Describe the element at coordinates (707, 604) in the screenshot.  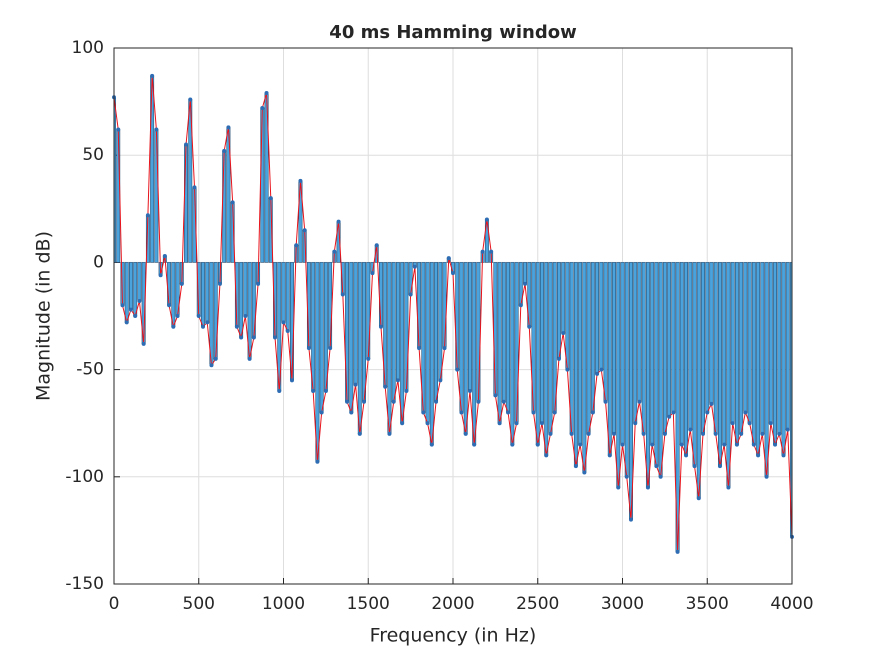
I see `x-tick-label: 3500` at that location.